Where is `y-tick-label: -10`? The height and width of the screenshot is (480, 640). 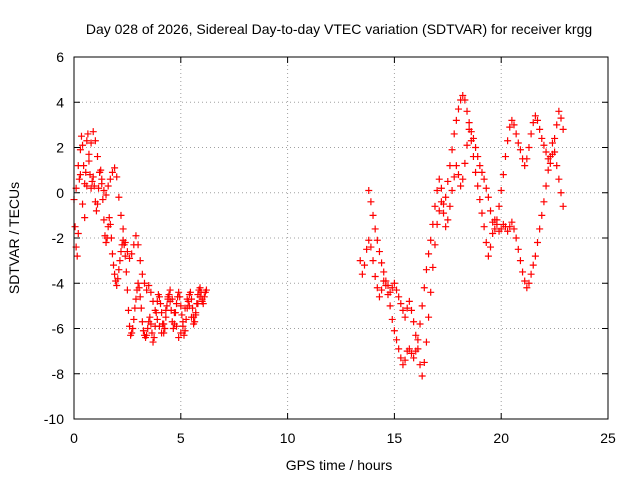 y-tick-label: -10 is located at coordinates (54, 419).